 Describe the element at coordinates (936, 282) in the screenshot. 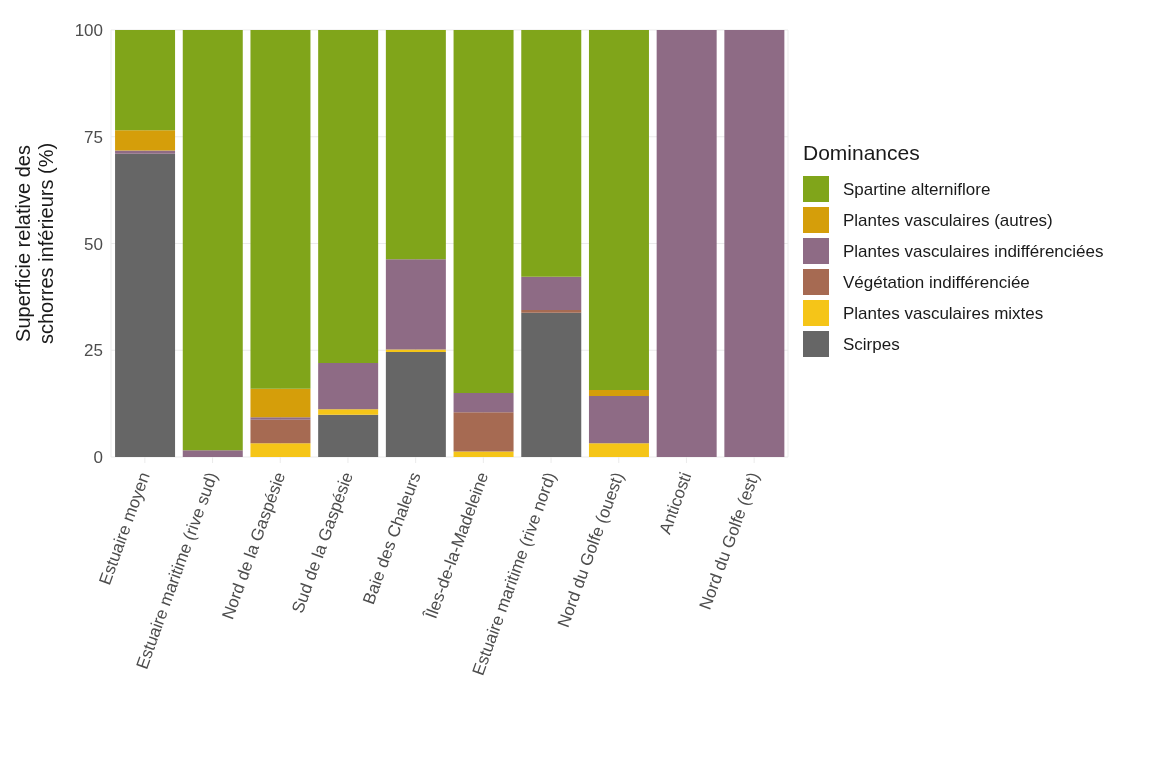

I see `legend-label: Végétation indifférenciée` at that location.